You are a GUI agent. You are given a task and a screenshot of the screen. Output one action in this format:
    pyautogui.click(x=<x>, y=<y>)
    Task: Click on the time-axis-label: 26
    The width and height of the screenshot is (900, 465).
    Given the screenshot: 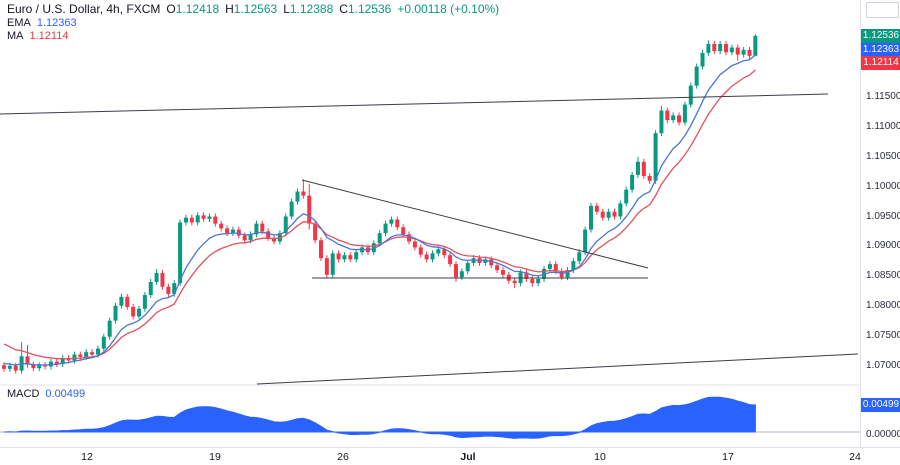 What is the action you would take?
    pyautogui.click(x=343, y=457)
    